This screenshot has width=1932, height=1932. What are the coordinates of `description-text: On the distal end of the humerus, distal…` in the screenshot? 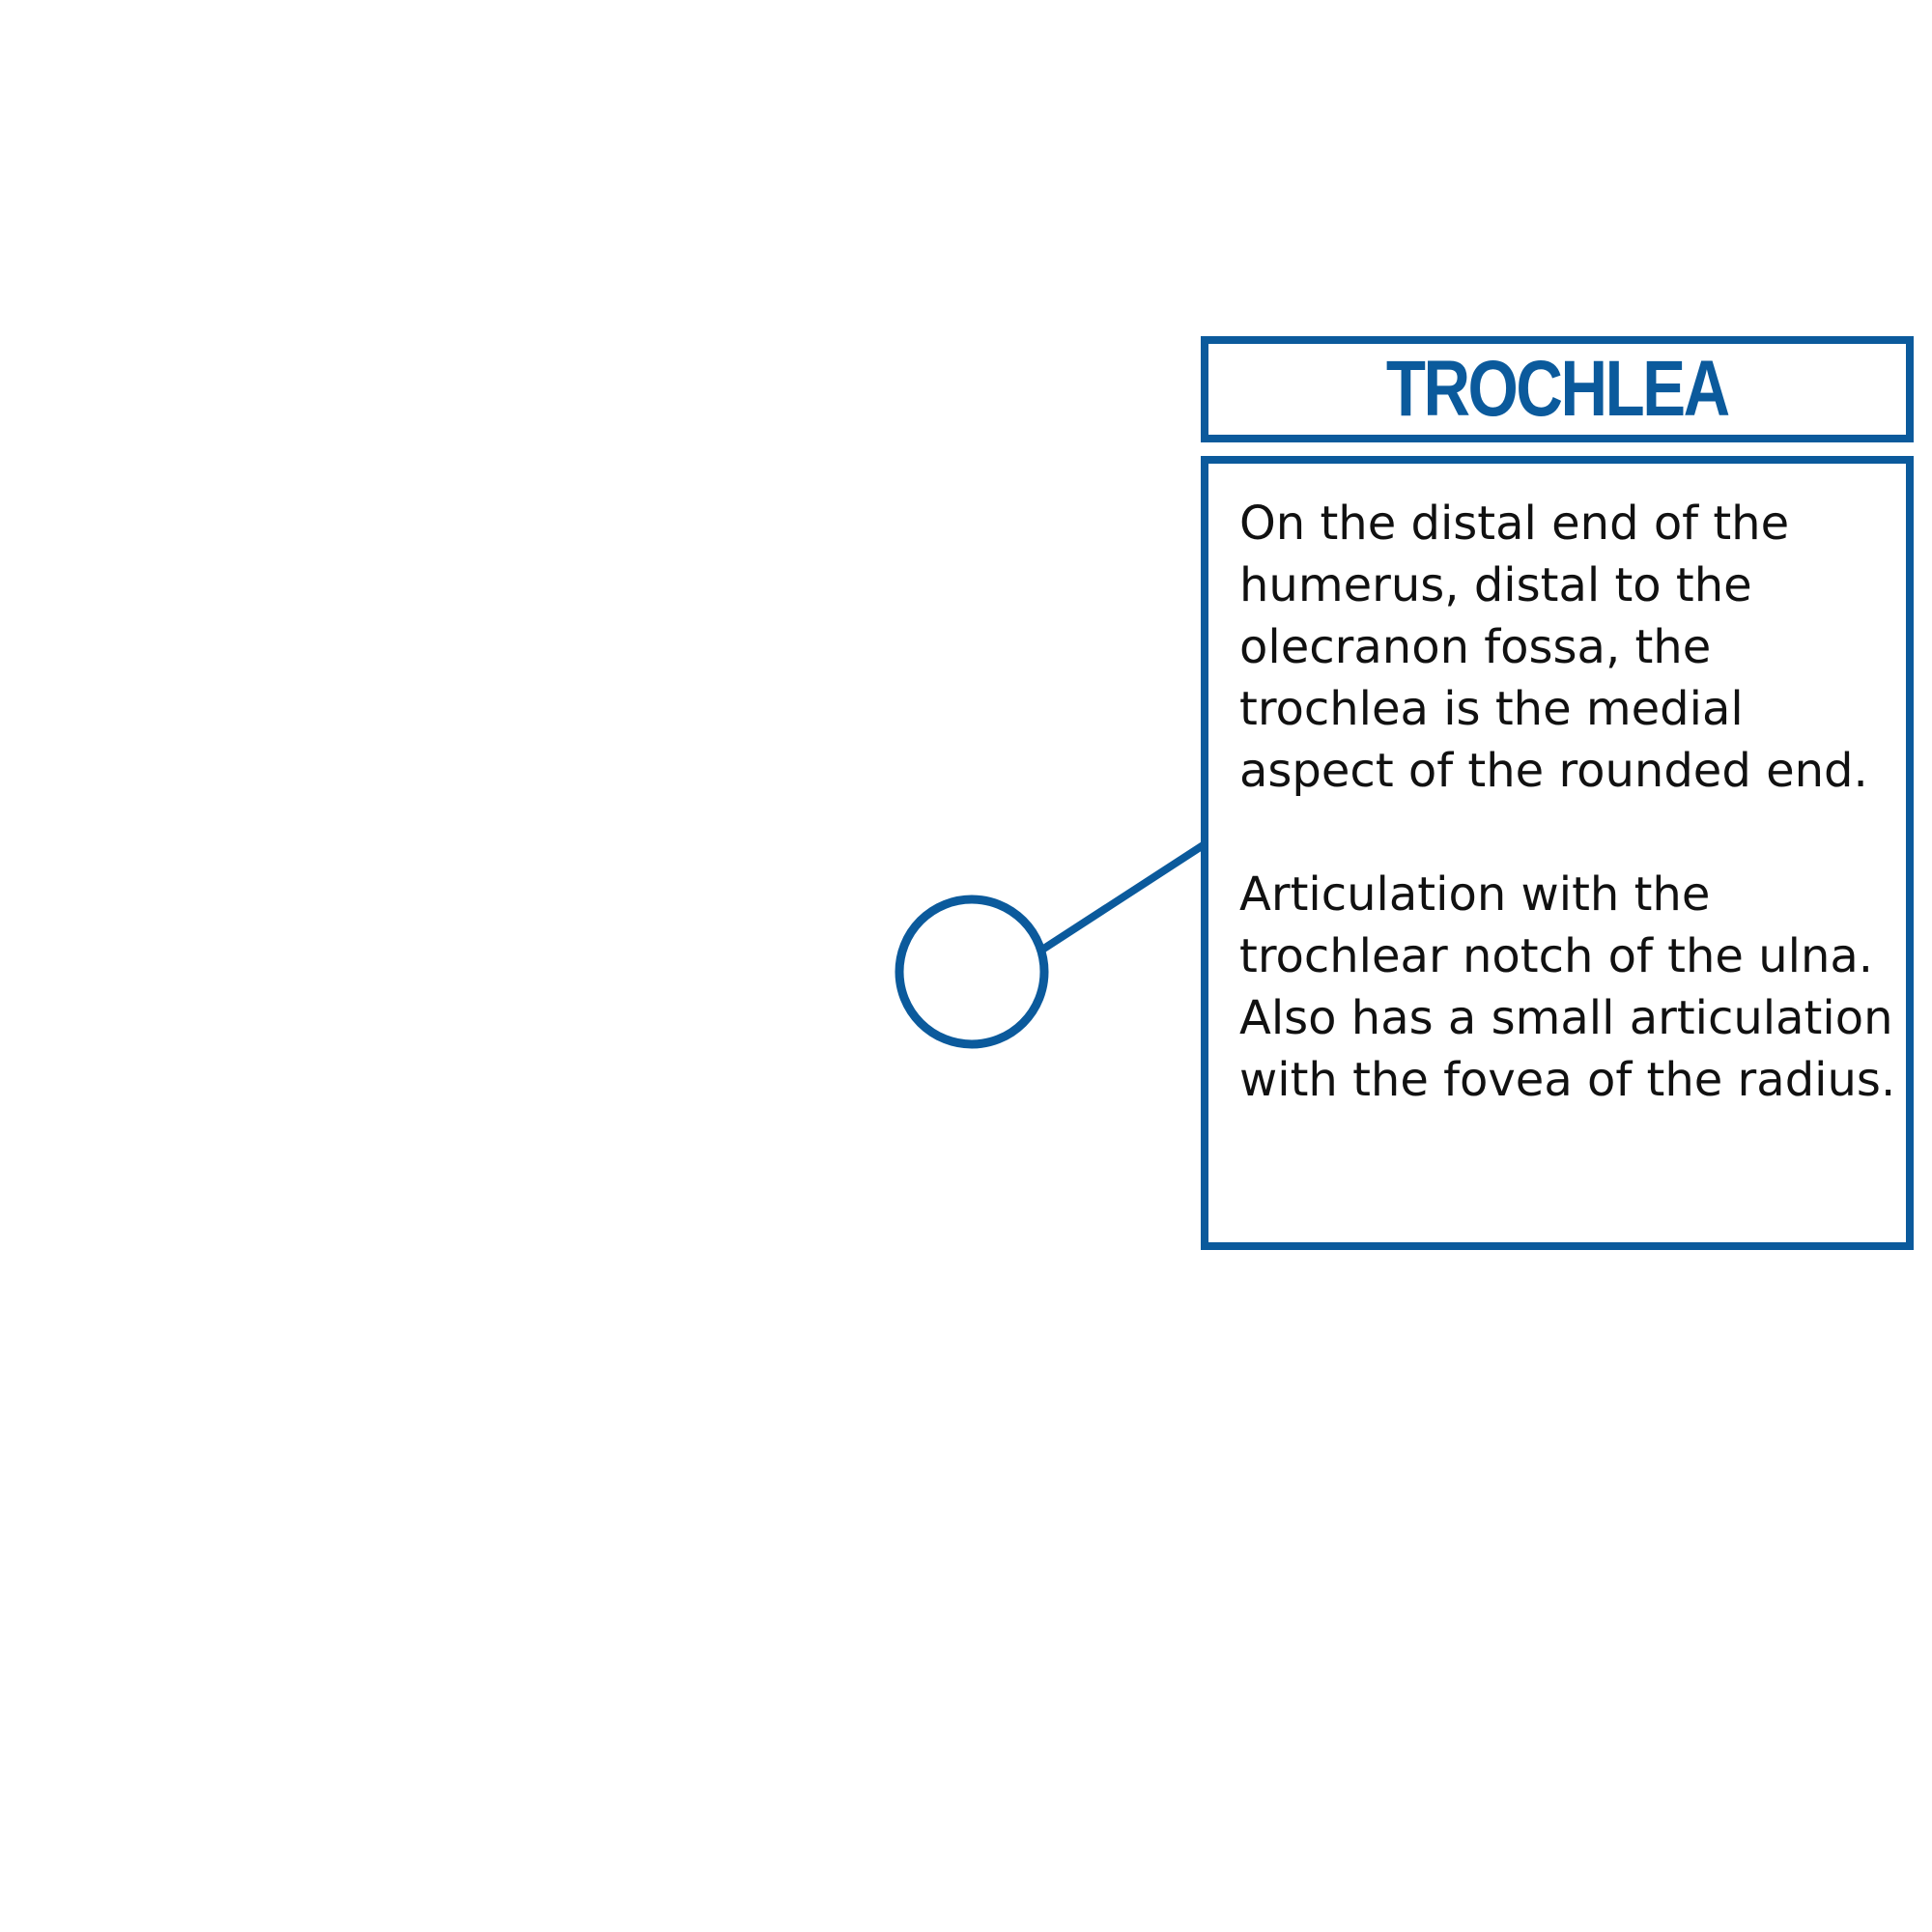 It's located at (1567, 802).